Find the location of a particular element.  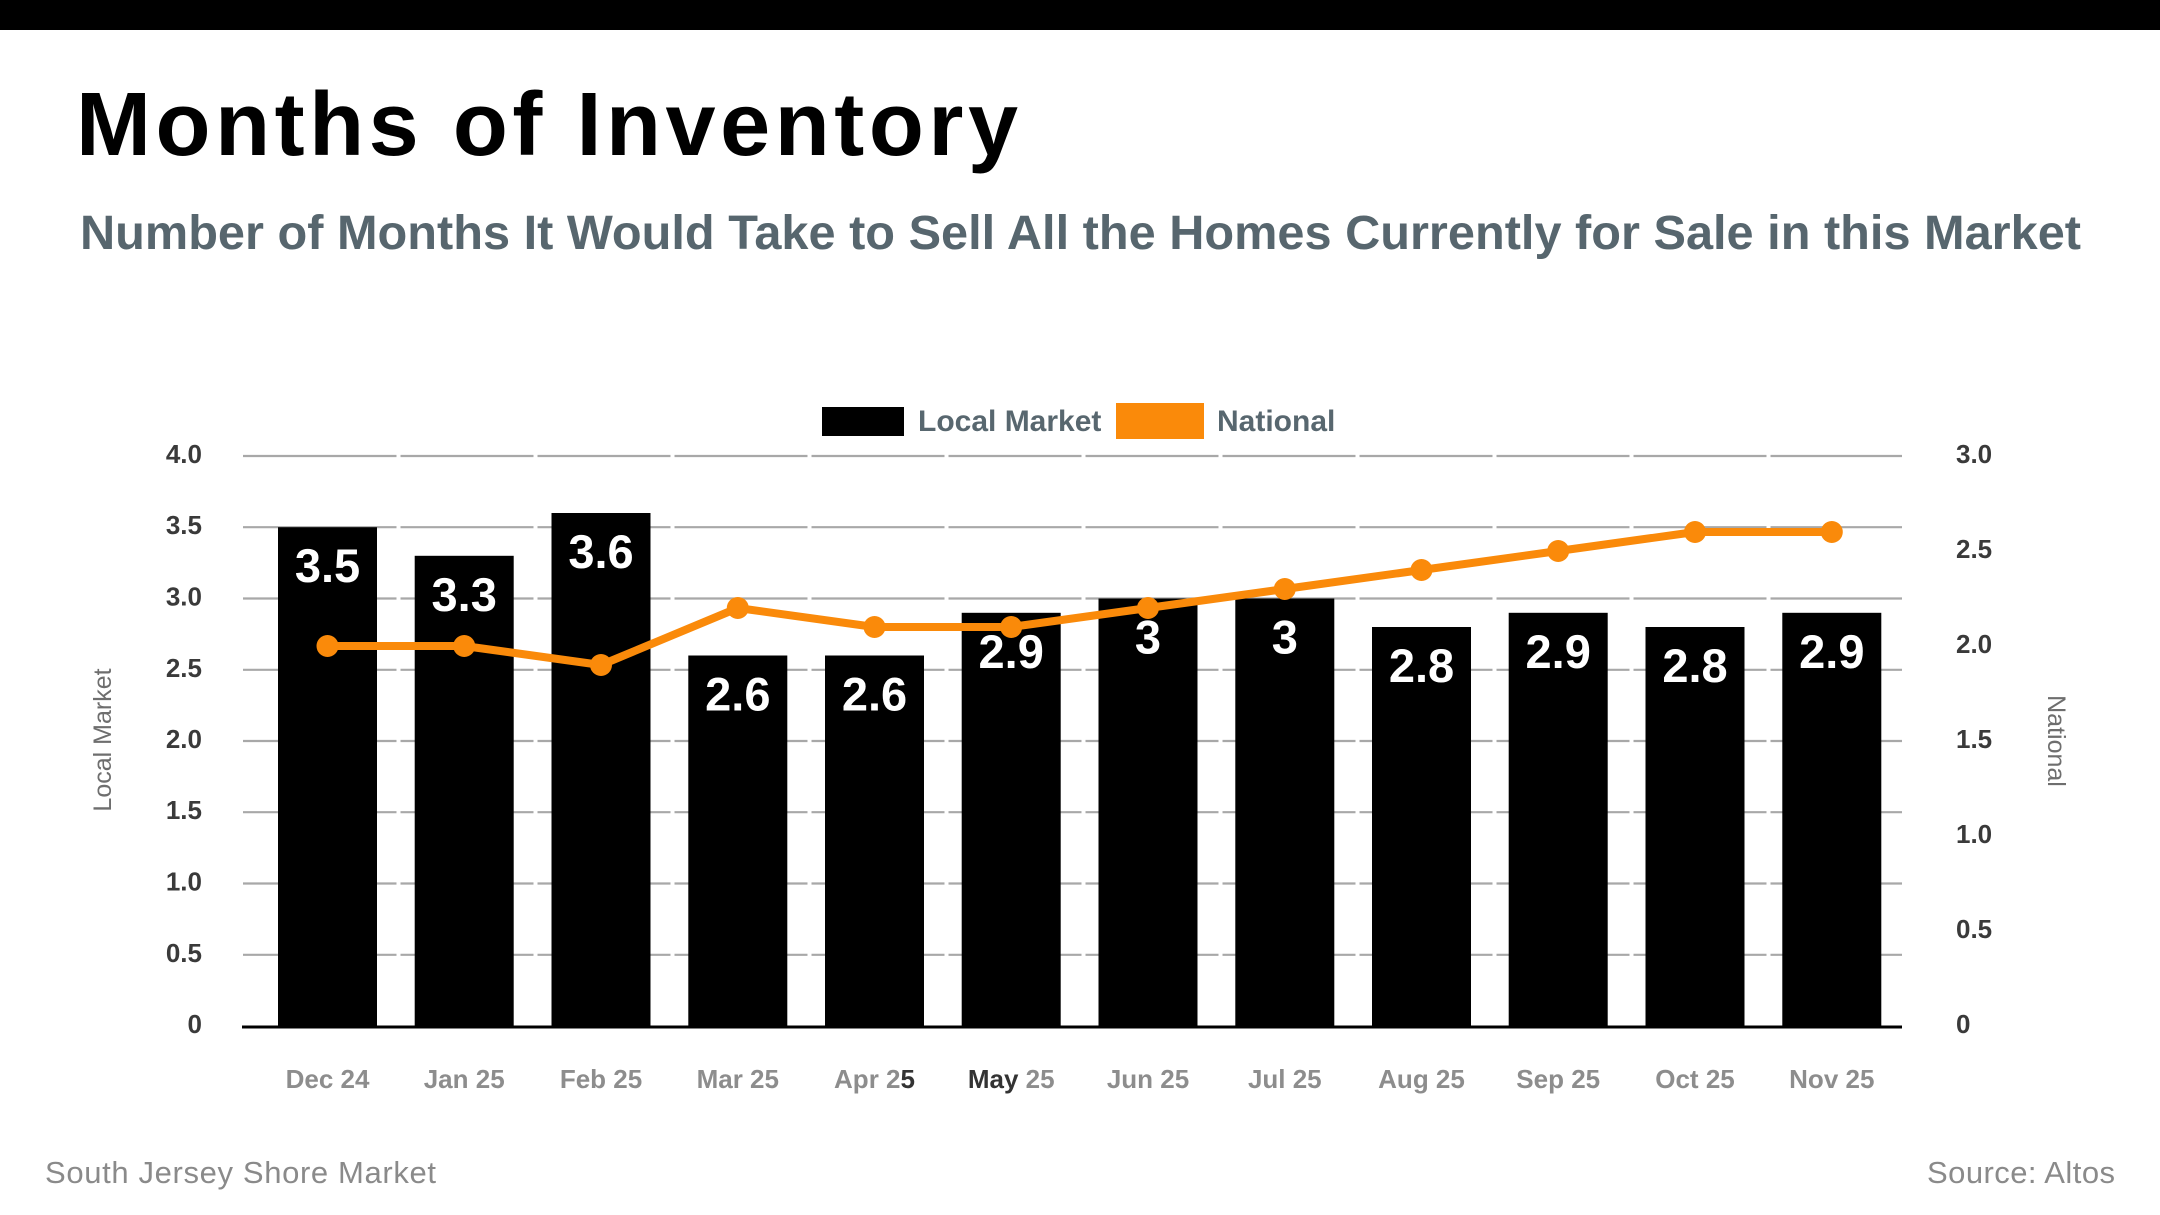

svg-text: 4.0 is located at coordinates (184, 454).